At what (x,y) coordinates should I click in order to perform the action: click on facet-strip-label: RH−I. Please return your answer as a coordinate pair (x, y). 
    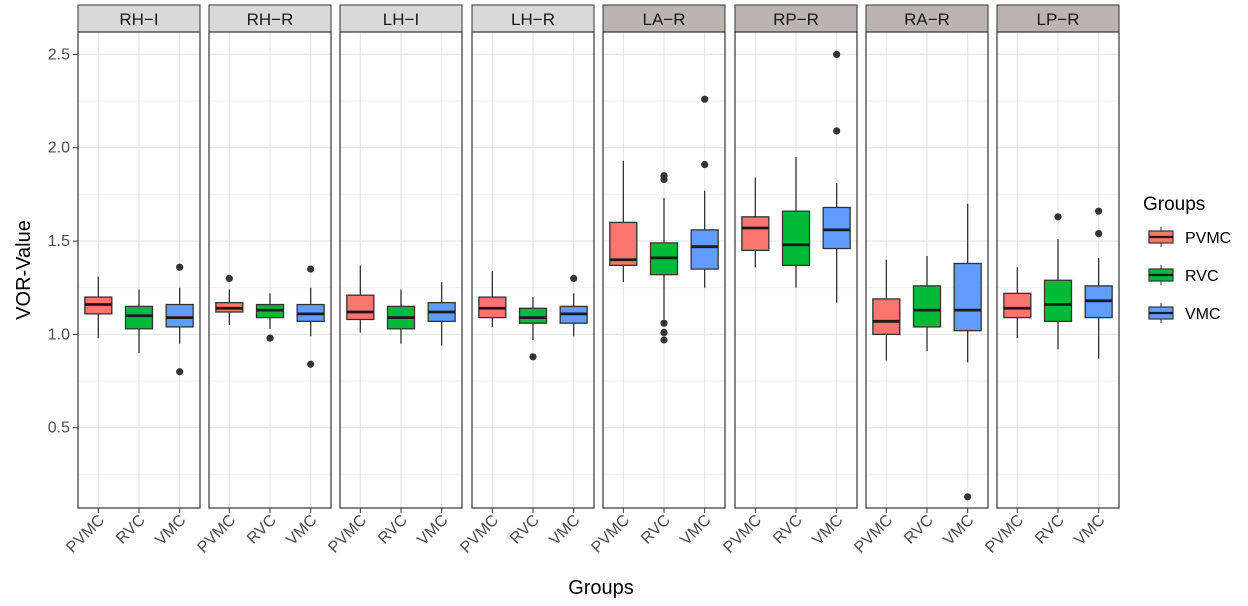
    Looking at the image, I should click on (138, 19).